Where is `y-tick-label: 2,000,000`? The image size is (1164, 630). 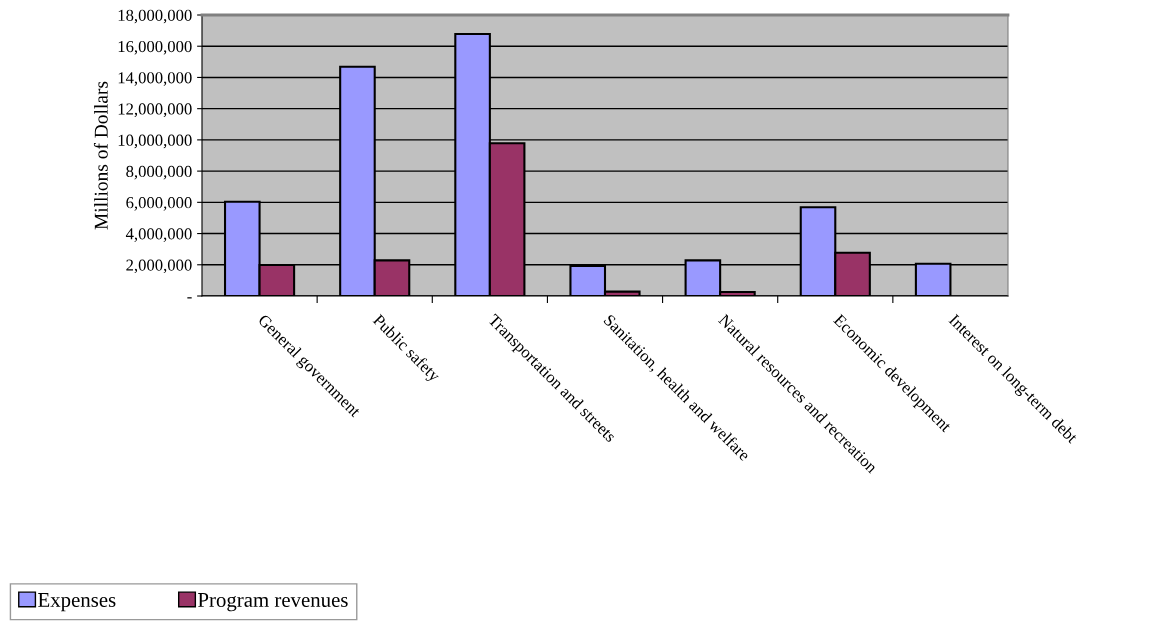 y-tick-label: 2,000,000 is located at coordinates (159, 266).